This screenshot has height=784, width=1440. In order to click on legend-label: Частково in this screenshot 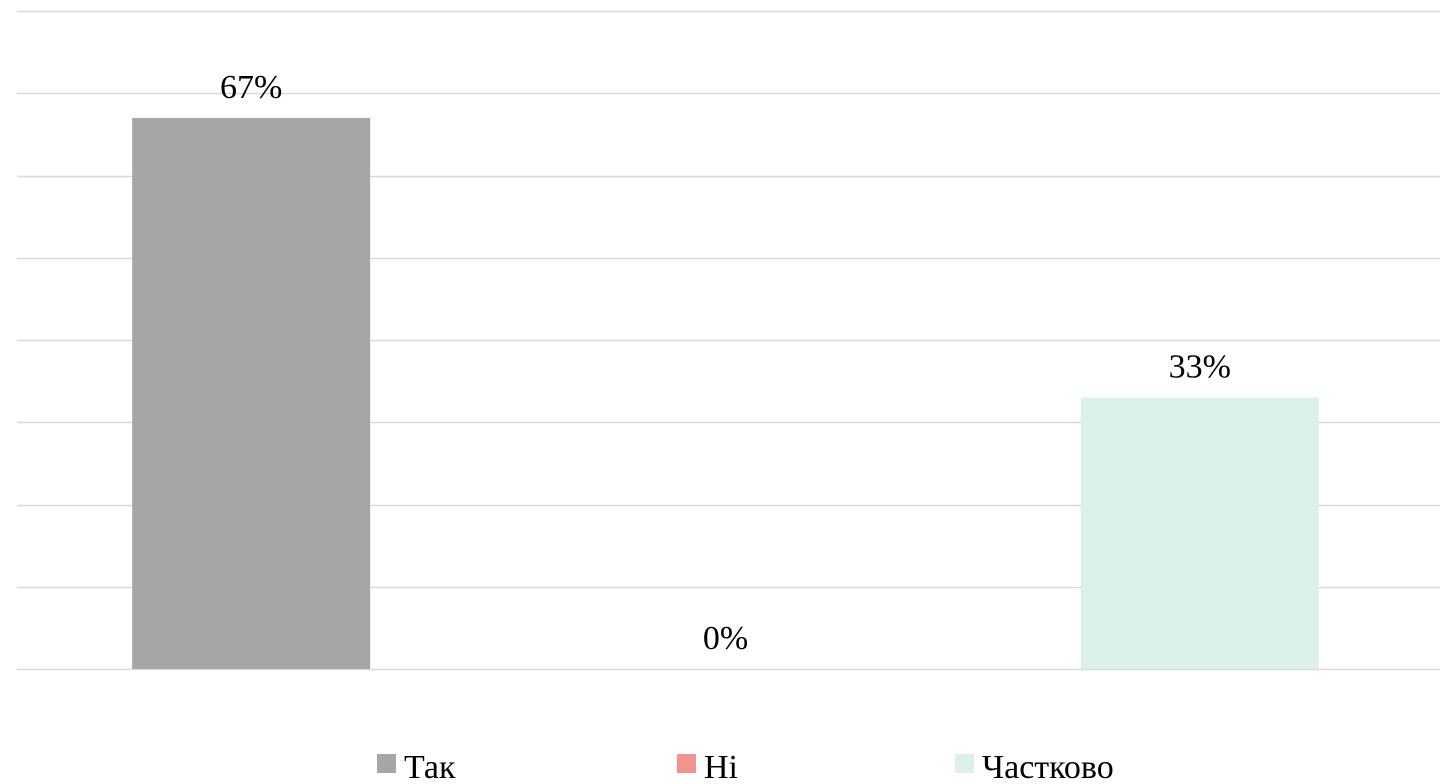, I will do `click(1048, 766)`.